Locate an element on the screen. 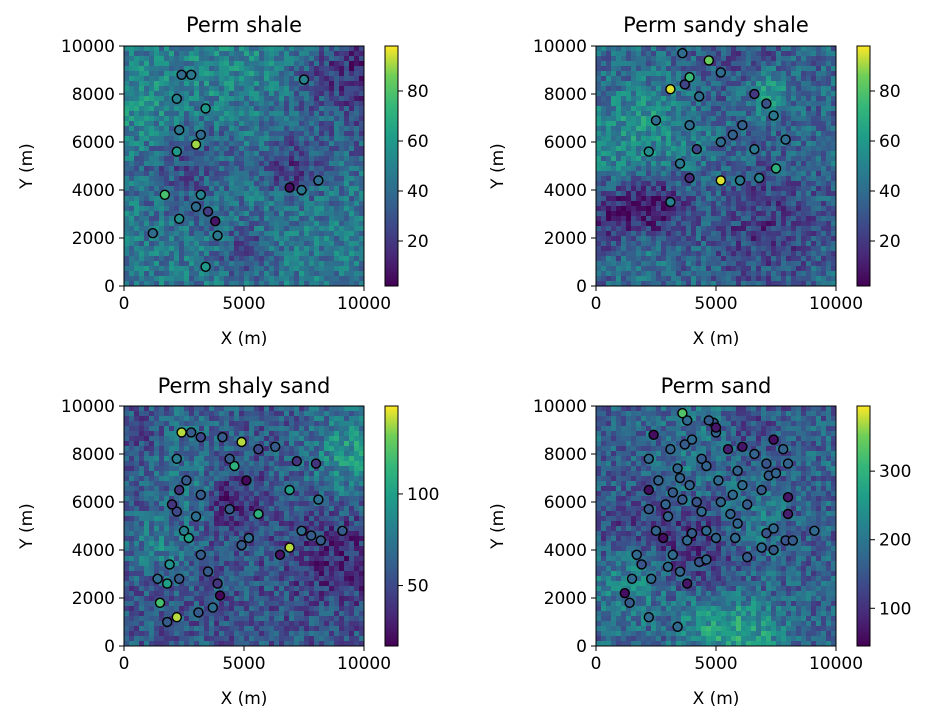 Image resolution: width=938 pixels, height=724 pixels. colorbar-tick-label: 40 is located at coordinates (890, 192).